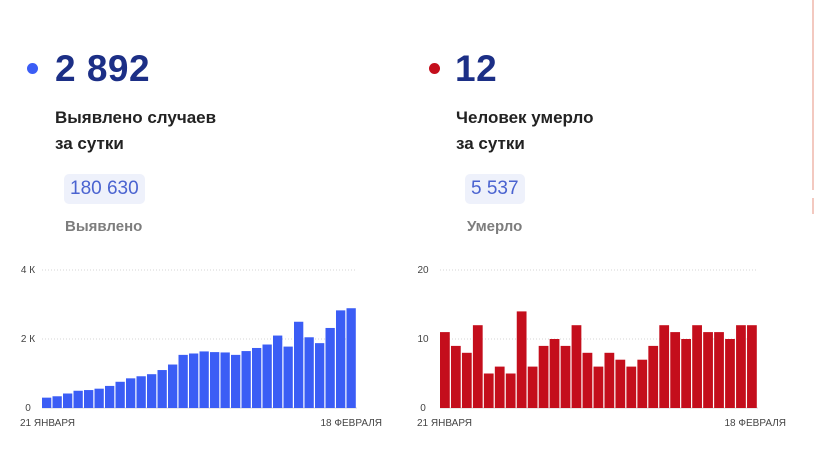 The width and height of the screenshot is (820, 461). What do you see at coordinates (495, 226) in the screenshot?
I see `deaths-total-label: Умерло` at bounding box center [495, 226].